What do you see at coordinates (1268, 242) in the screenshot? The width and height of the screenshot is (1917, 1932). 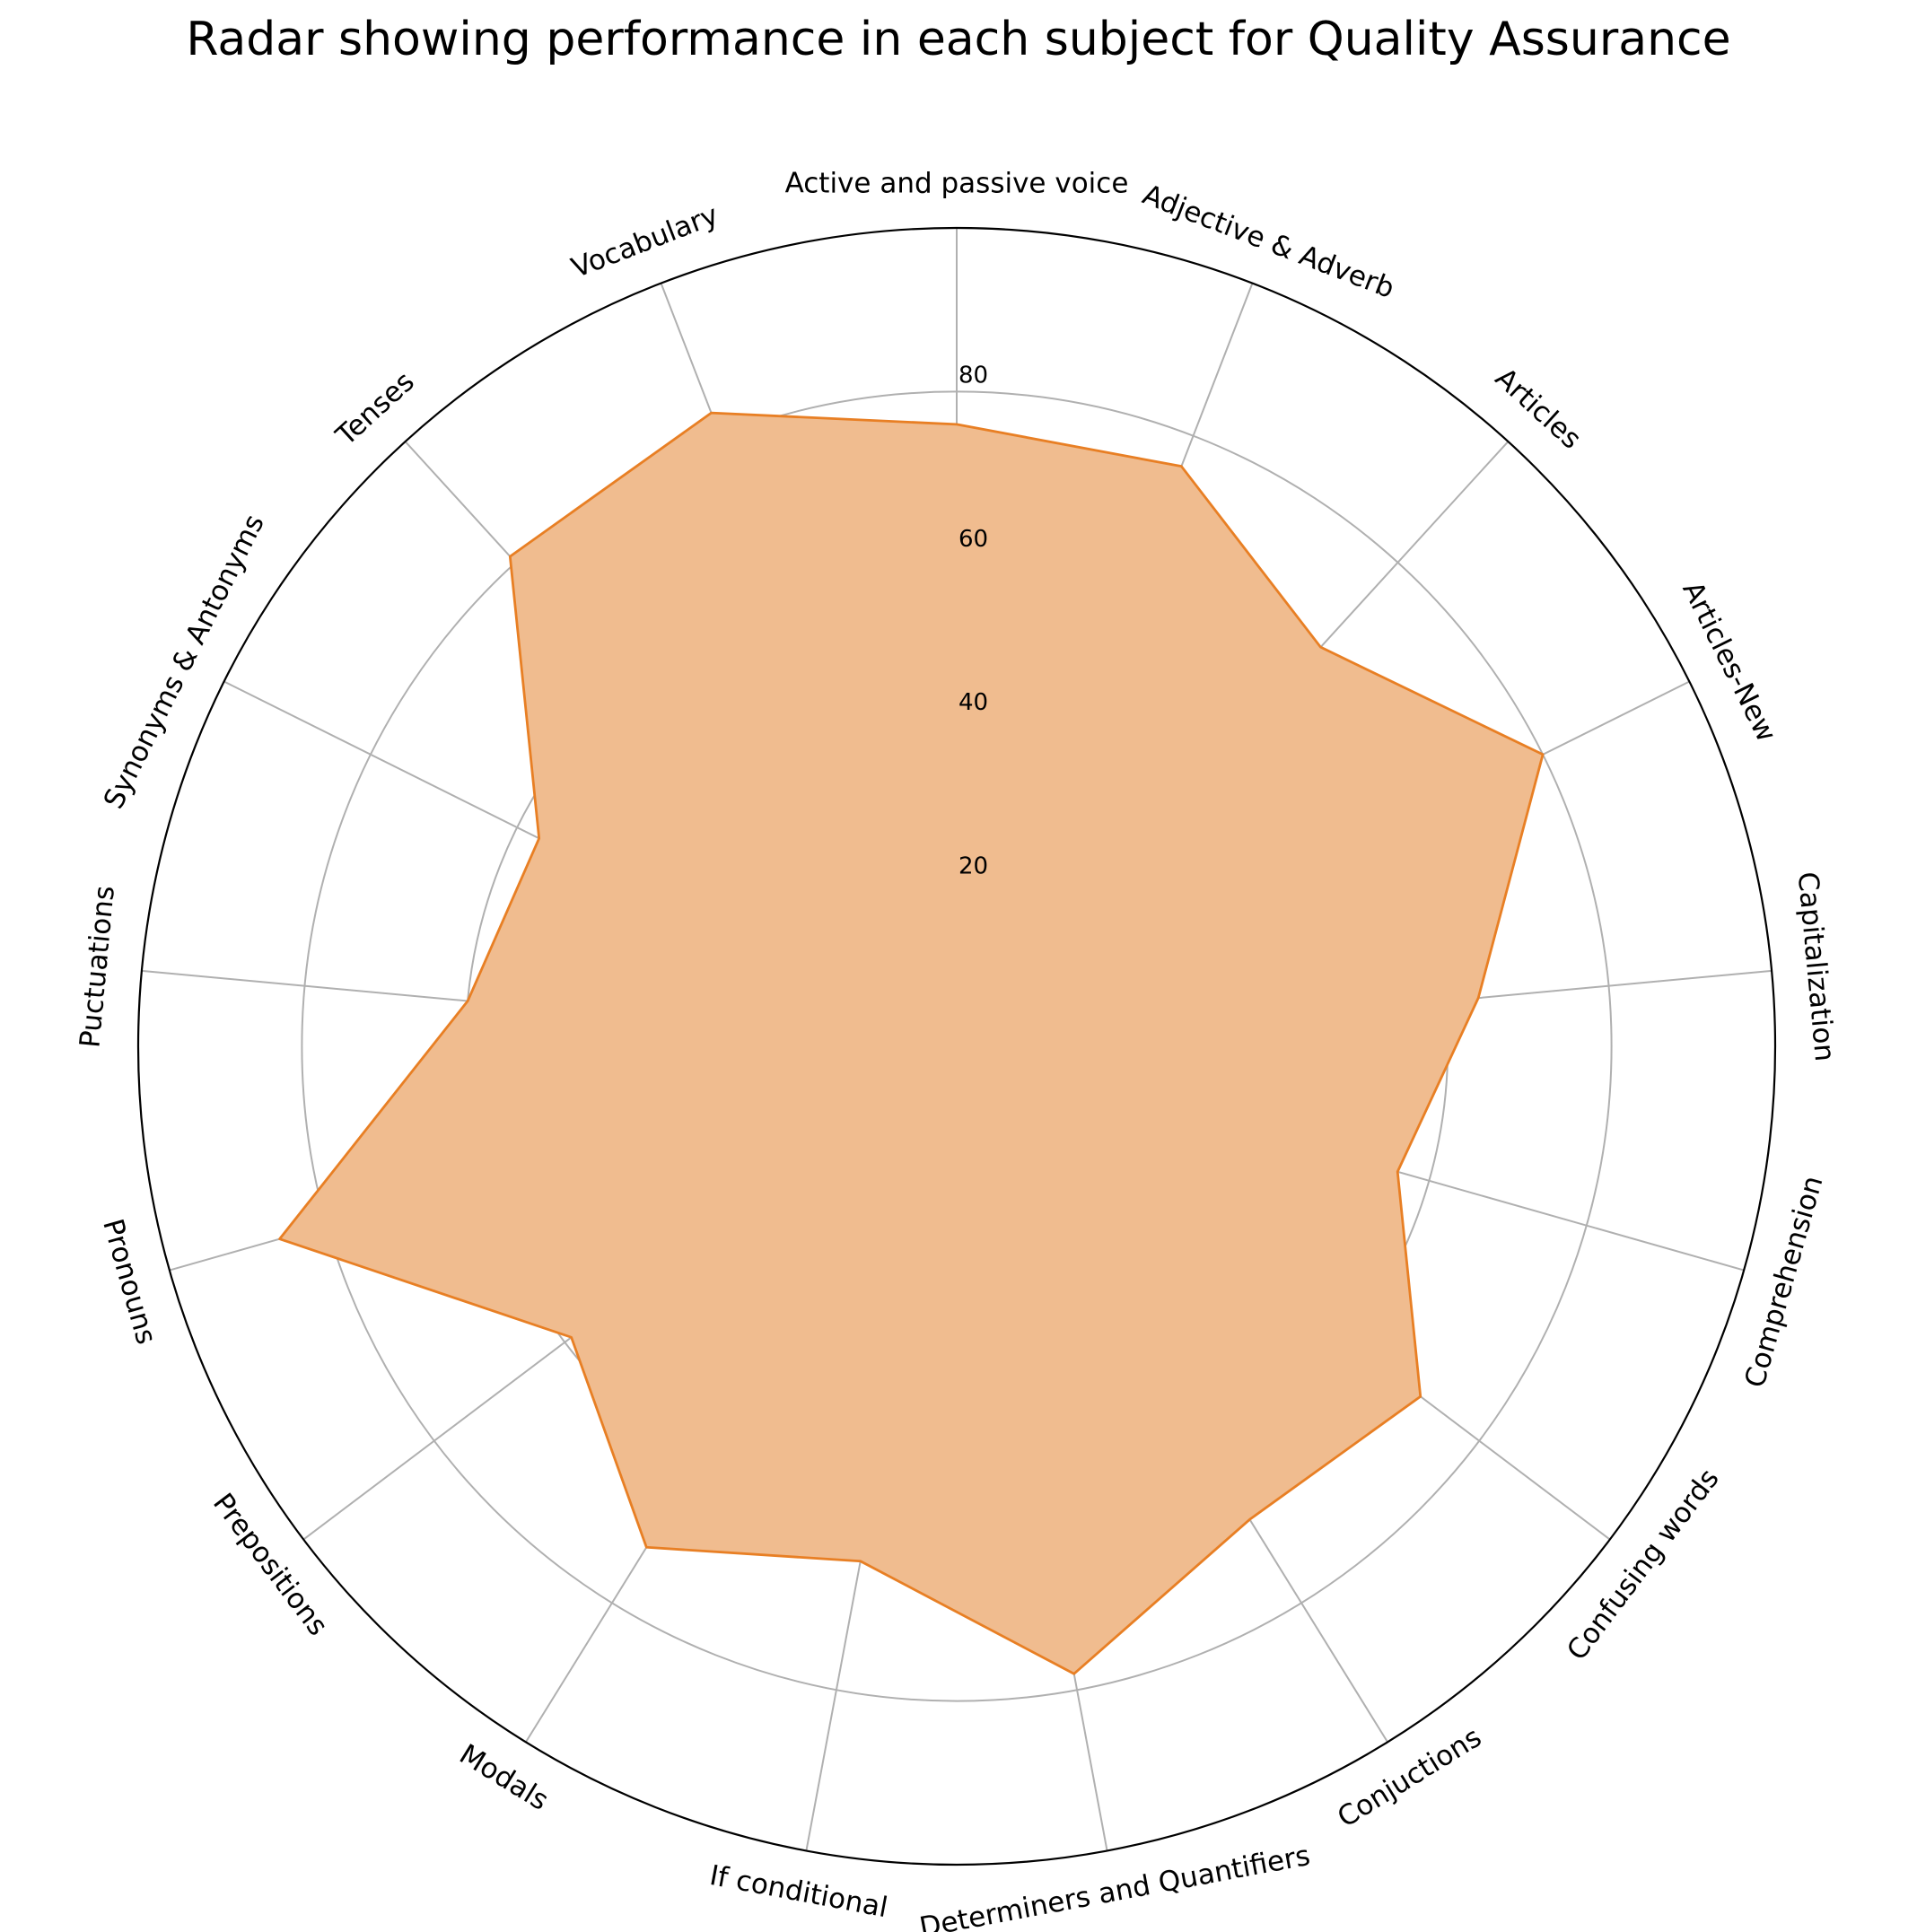 I see `category-label: Adjective & Adverb` at bounding box center [1268, 242].